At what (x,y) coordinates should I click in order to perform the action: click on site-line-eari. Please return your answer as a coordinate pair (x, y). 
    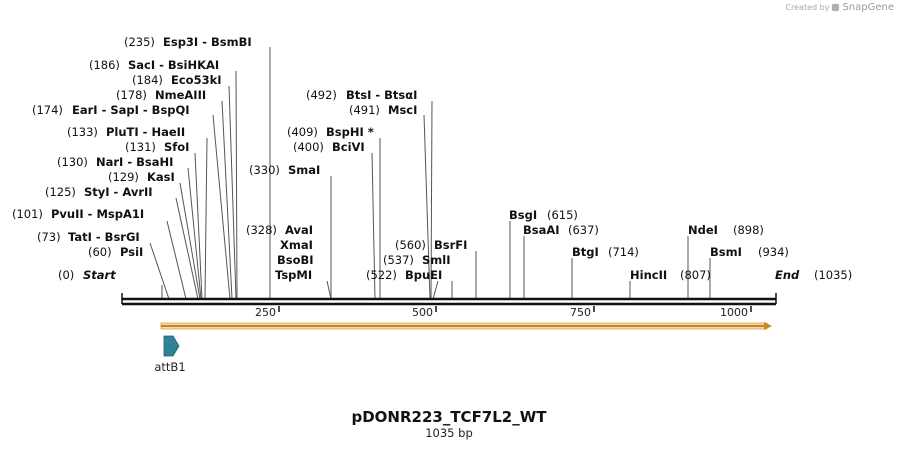
    Looking at the image, I should click on (221, 207).